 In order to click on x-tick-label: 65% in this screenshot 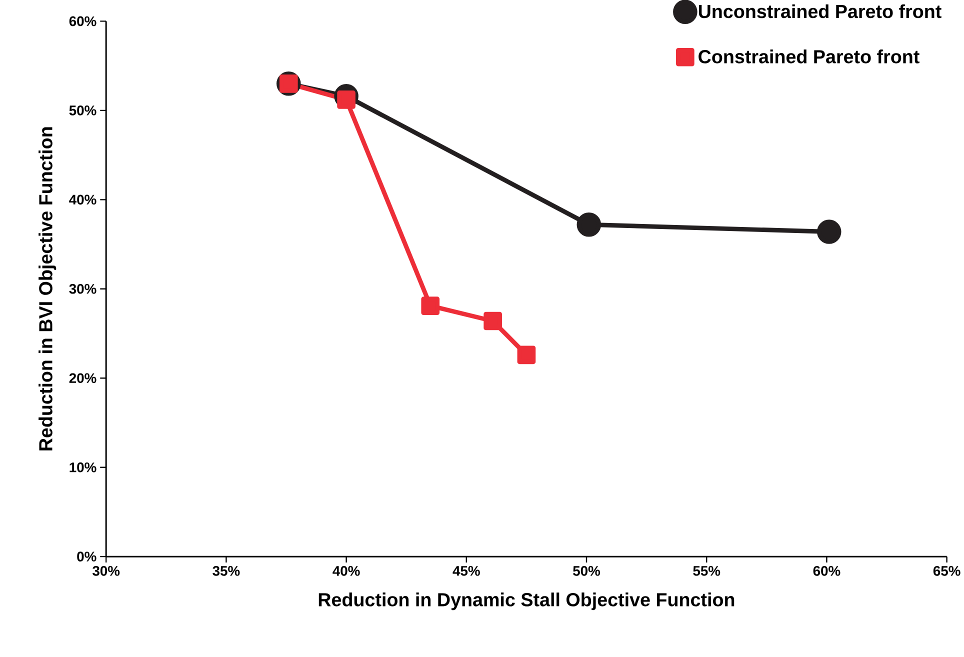, I will do `click(946, 571)`.